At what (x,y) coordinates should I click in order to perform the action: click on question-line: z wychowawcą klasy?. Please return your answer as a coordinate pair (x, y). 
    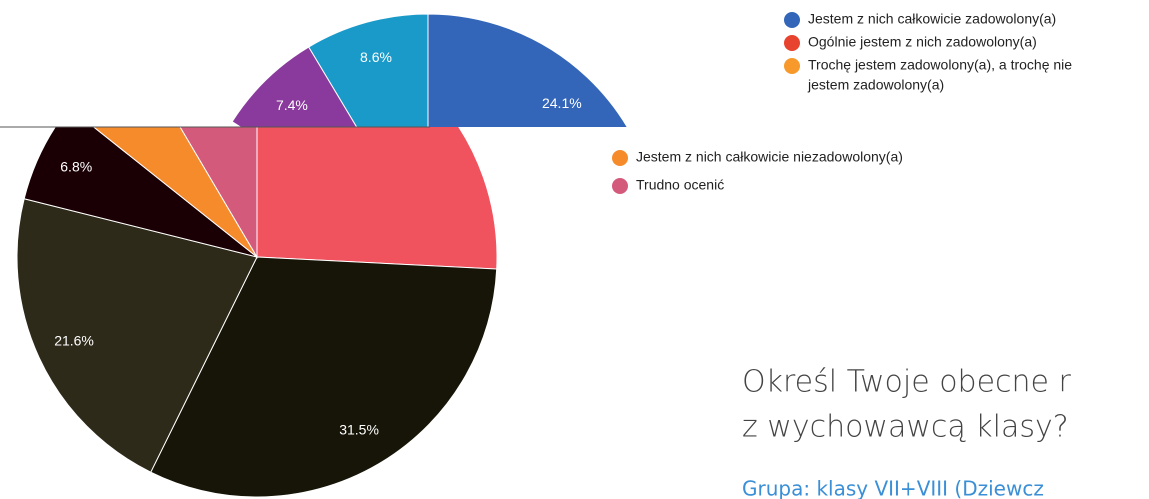
    Looking at the image, I should click on (905, 427).